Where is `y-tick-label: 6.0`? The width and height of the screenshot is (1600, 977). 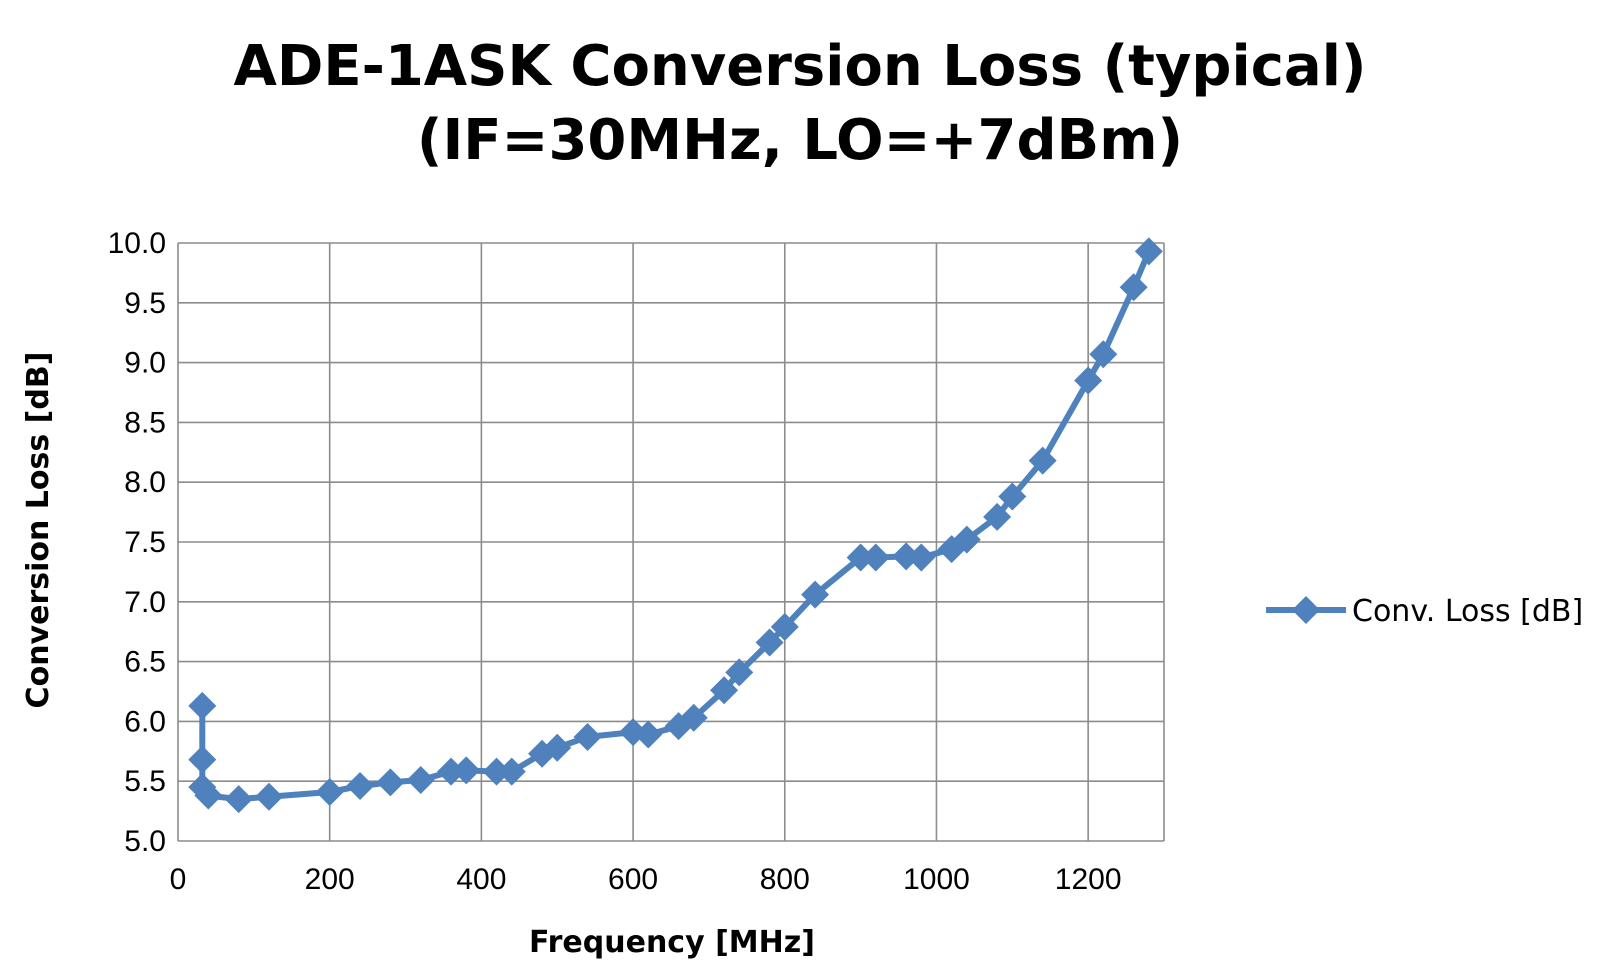 y-tick-label: 6.0 is located at coordinates (145, 721).